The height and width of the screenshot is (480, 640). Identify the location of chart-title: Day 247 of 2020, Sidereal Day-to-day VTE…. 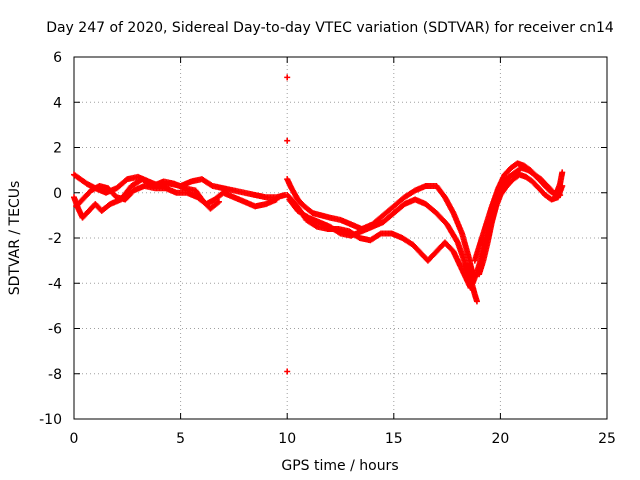
(330, 28).